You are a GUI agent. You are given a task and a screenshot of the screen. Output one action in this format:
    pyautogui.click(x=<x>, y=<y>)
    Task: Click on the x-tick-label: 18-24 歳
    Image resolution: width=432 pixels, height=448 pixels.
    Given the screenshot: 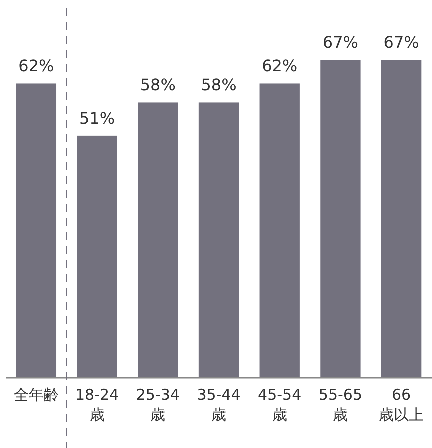 What is the action you would take?
    pyautogui.click(x=97, y=405)
    